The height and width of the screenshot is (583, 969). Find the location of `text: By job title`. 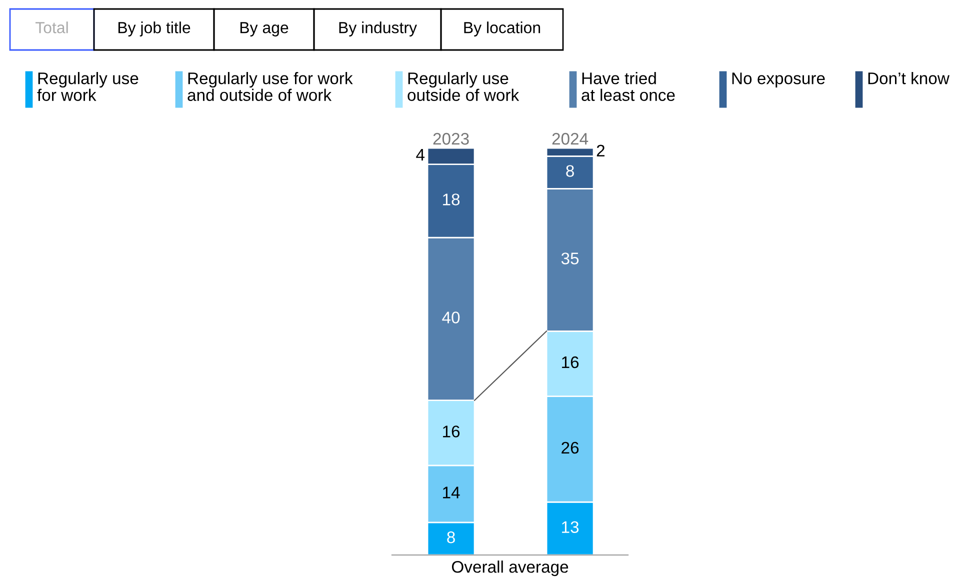

text: By job title is located at coordinates (154, 29).